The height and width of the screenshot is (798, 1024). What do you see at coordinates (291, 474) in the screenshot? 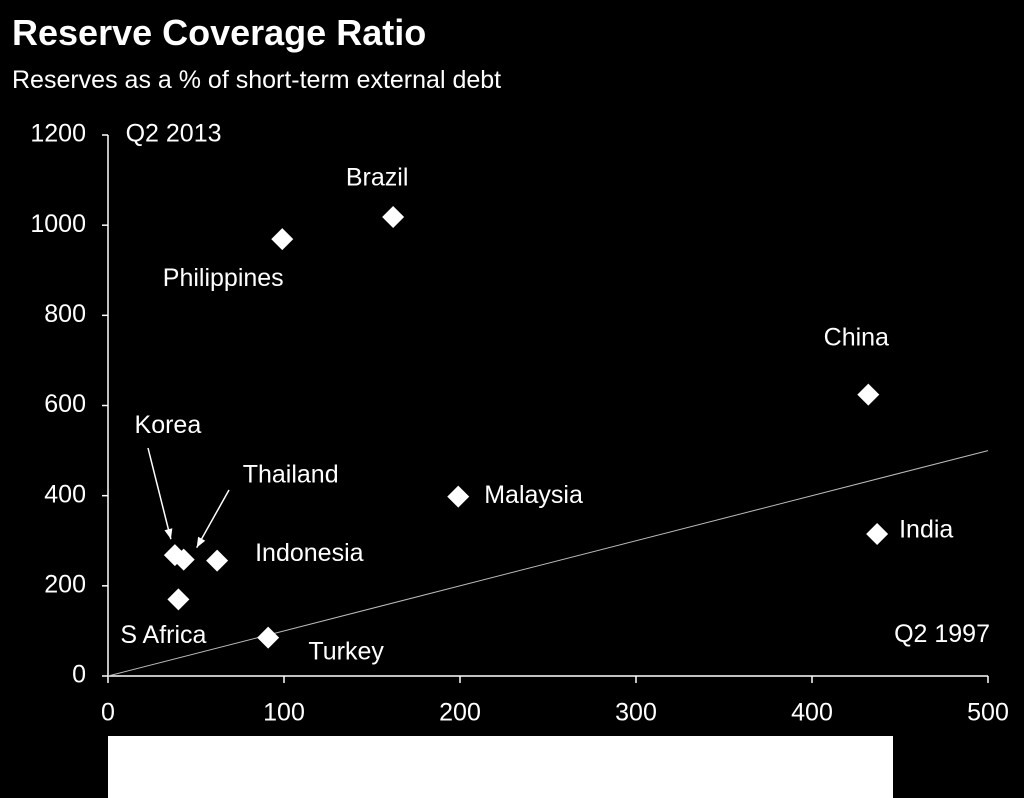
I see `data-label-thailand: Thailand` at bounding box center [291, 474].